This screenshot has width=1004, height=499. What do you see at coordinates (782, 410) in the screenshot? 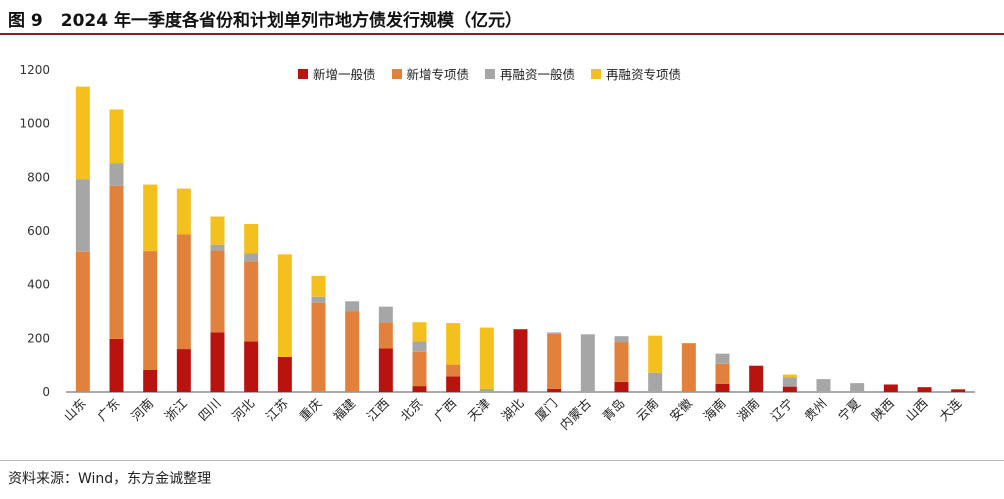
I see `x-tick-label: 辽宁` at bounding box center [782, 410].